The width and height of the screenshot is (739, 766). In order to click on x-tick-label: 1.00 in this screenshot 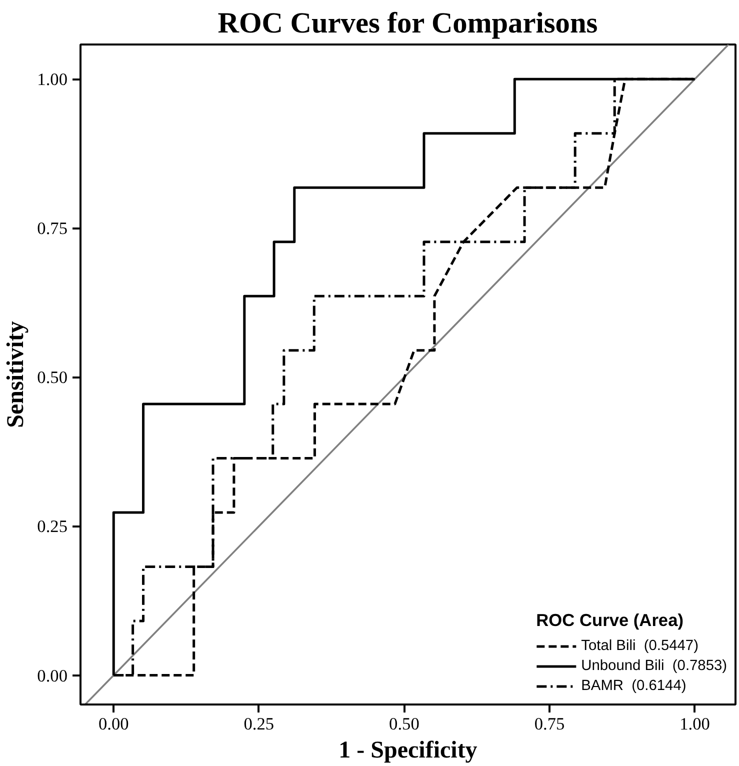, I will do `click(695, 724)`.